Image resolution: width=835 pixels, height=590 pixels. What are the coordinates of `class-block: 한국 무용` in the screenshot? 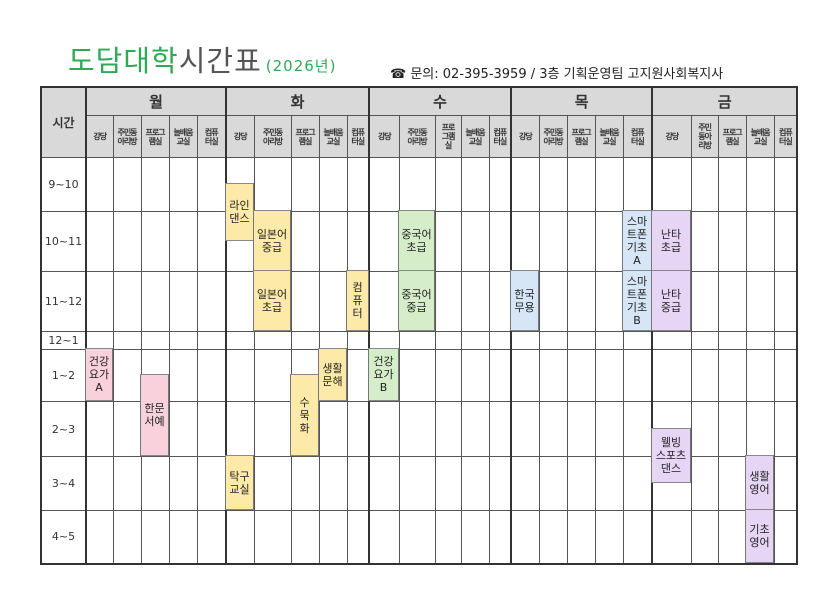 It's located at (524, 300).